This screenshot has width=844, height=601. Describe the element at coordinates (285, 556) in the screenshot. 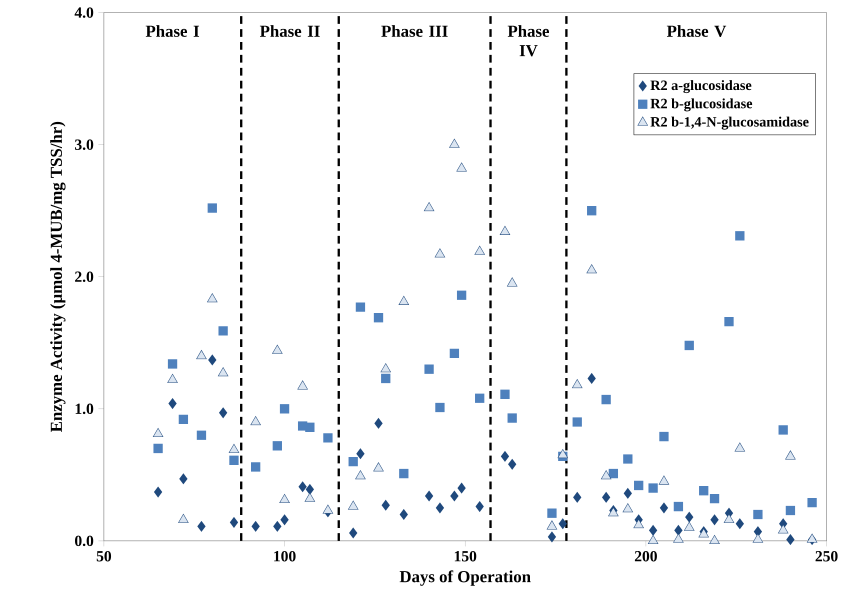

I see `x-tick-label: 100` at that location.